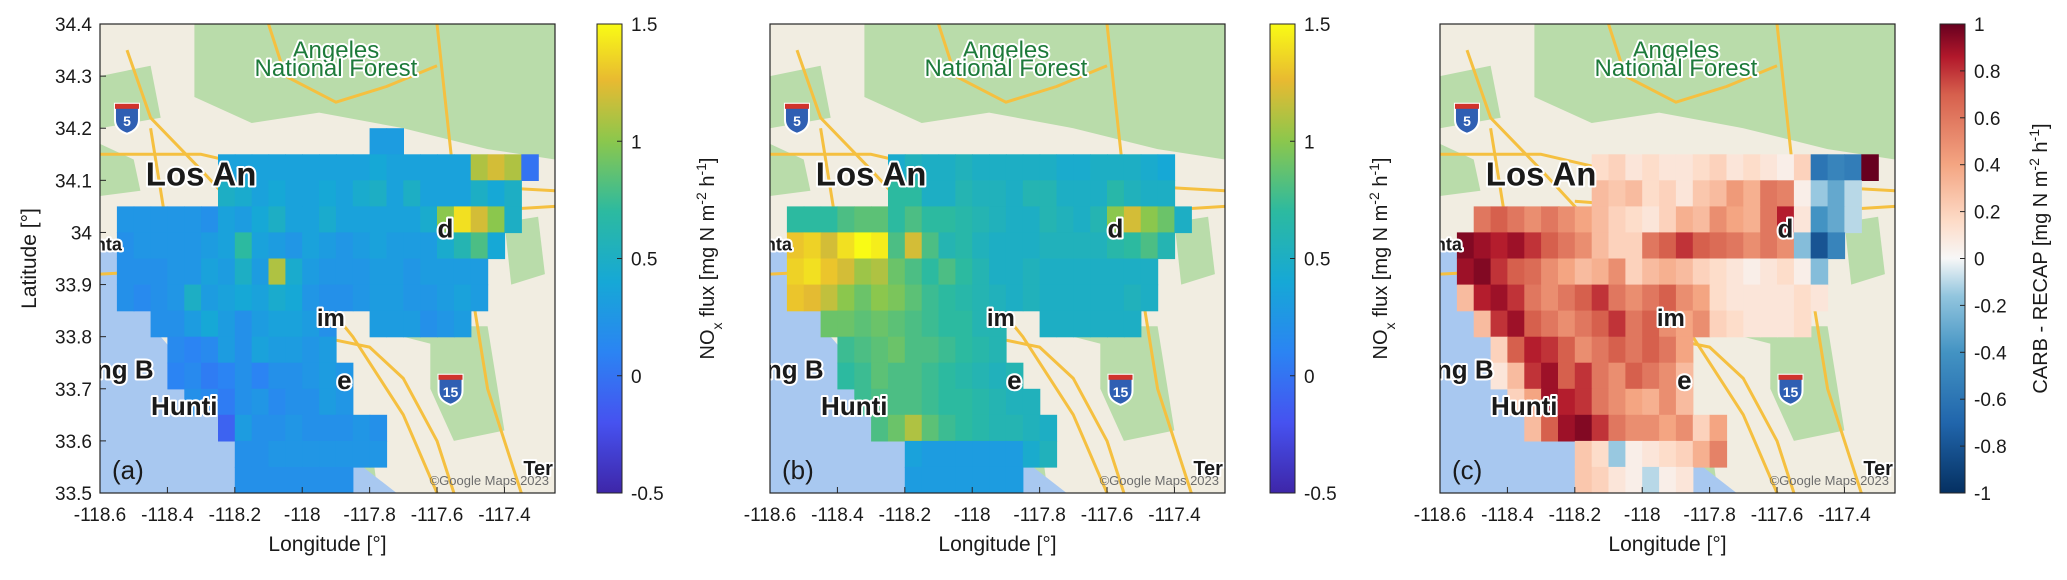  I want to click on x-tick-label: -118.4, so click(167, 515).